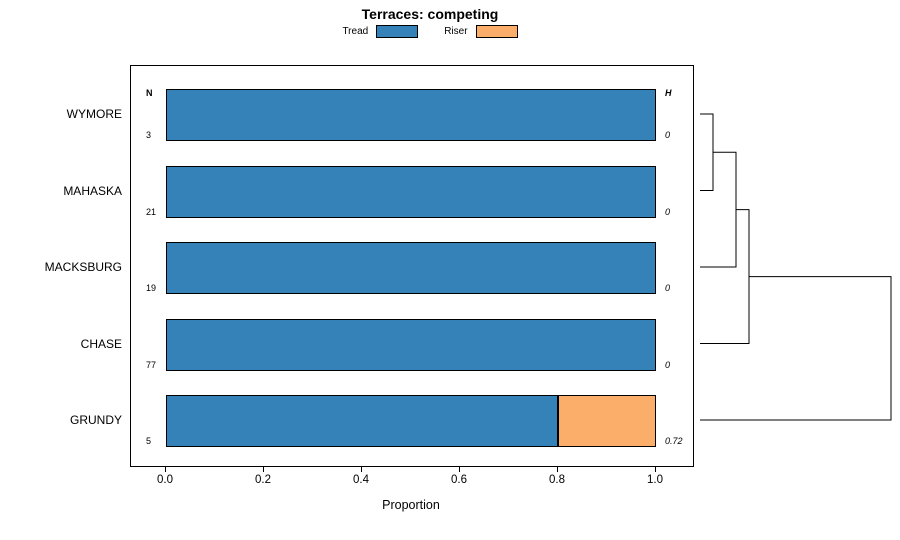 The width and height of the screenshot is (900, 540). Describe the element at coordinates (674, 441) in the screenshot. I see `h-value: 0.72` at that location.